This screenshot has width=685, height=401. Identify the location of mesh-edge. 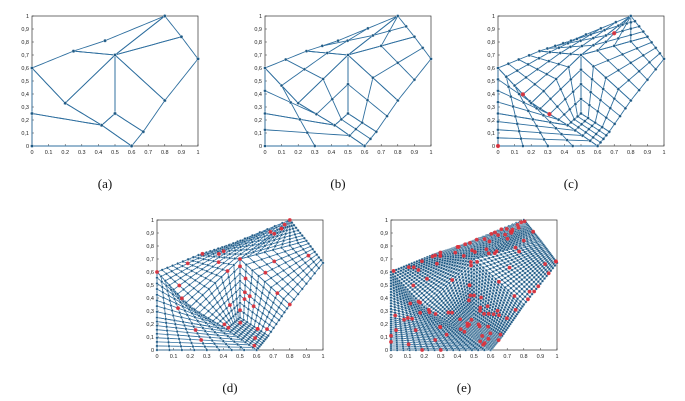
(140, 35).